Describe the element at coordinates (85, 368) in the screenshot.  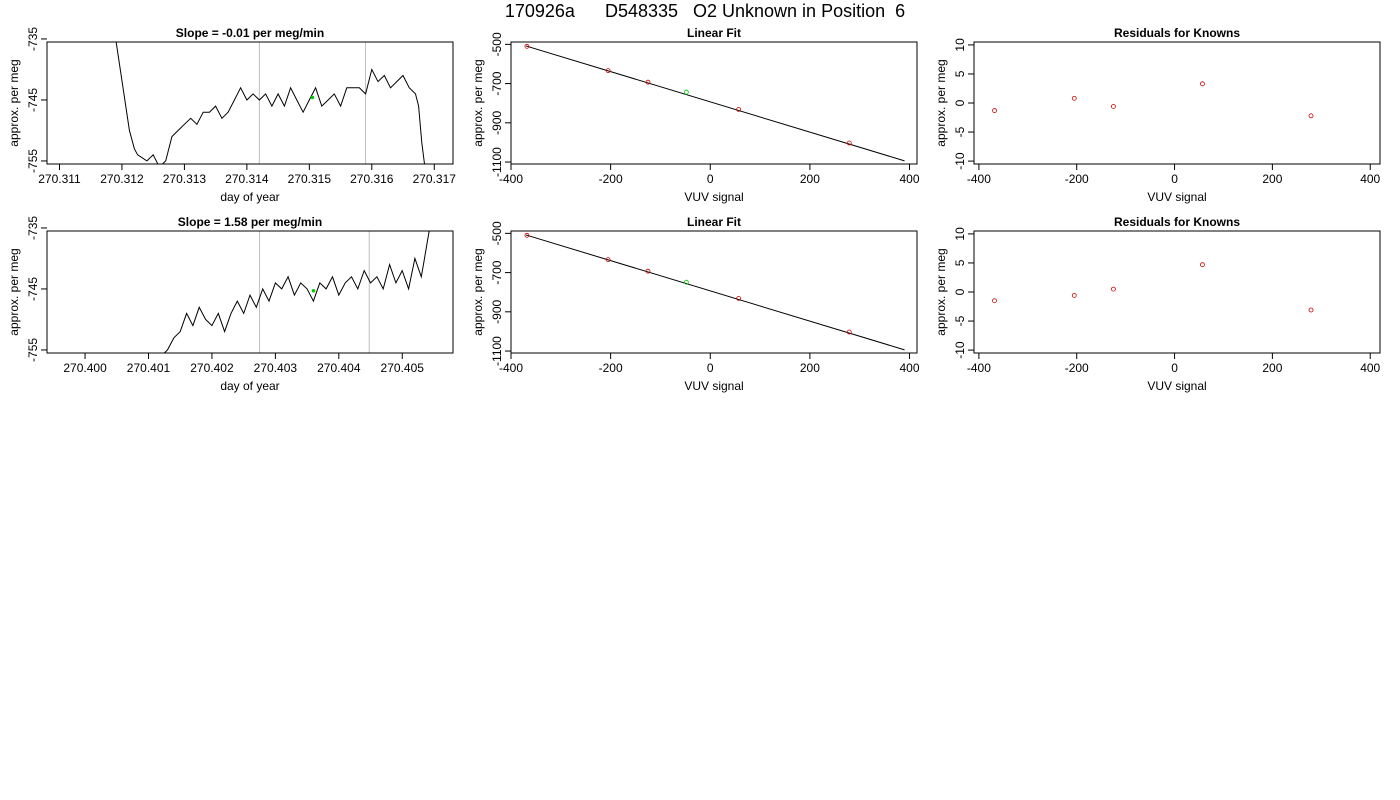
I see `x-tick-label: 270.400` at that location.